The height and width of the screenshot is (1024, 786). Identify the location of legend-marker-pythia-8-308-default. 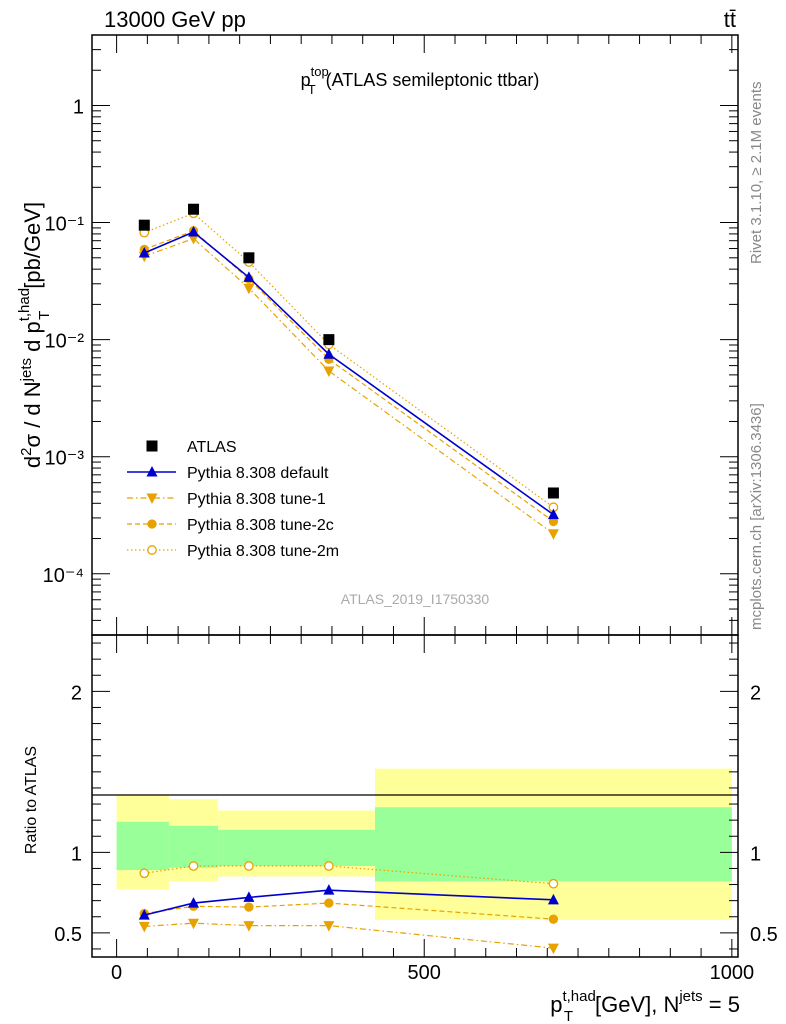
(152, 471).